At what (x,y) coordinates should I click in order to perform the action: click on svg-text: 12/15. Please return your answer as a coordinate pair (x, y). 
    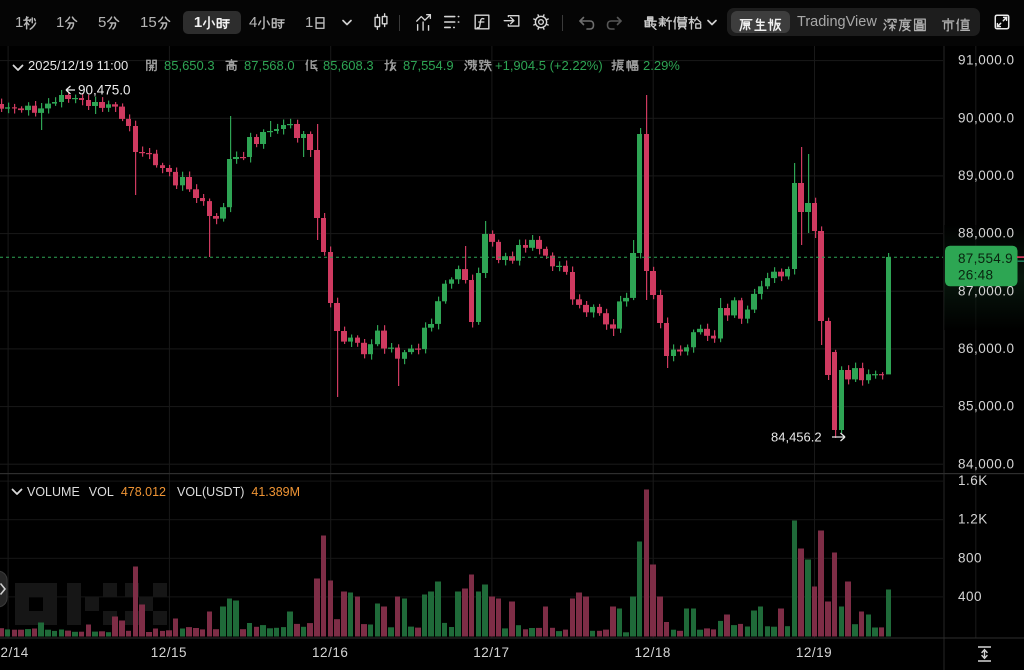
    Looking at the image, I should click on (169, 652).